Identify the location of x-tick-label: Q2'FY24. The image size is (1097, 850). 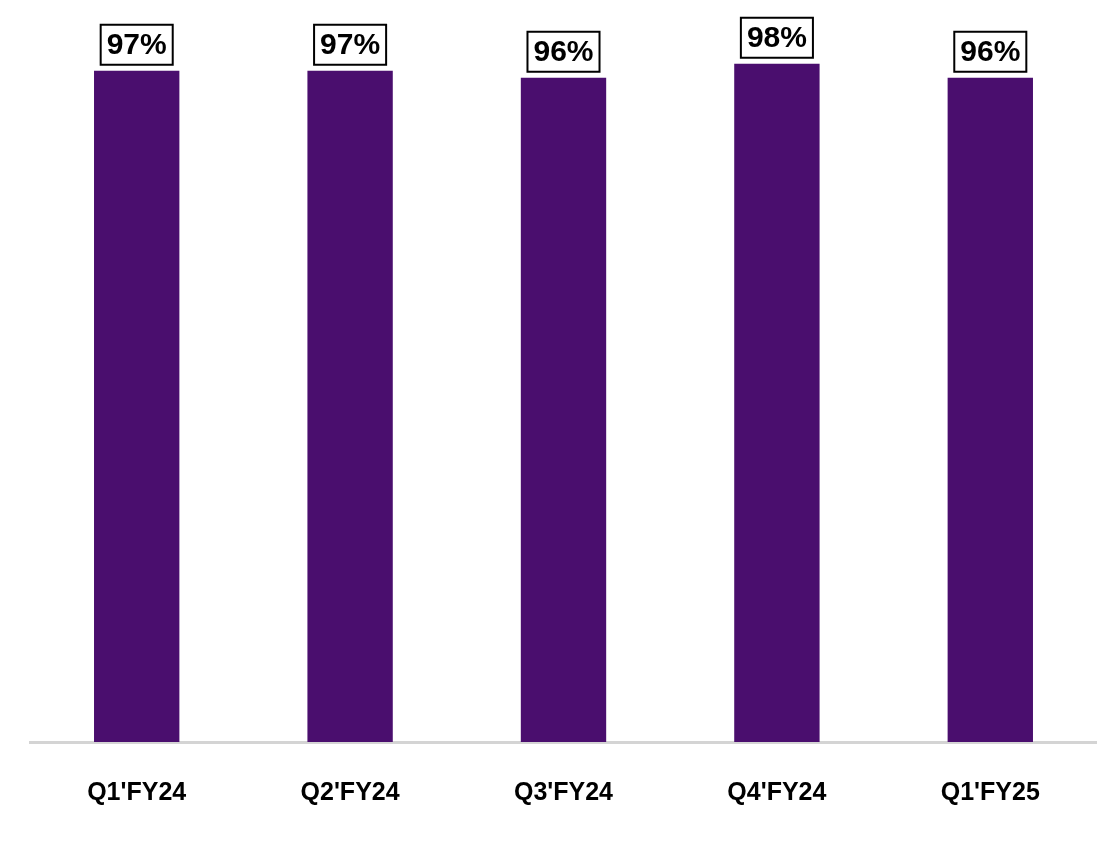
(350, 790).